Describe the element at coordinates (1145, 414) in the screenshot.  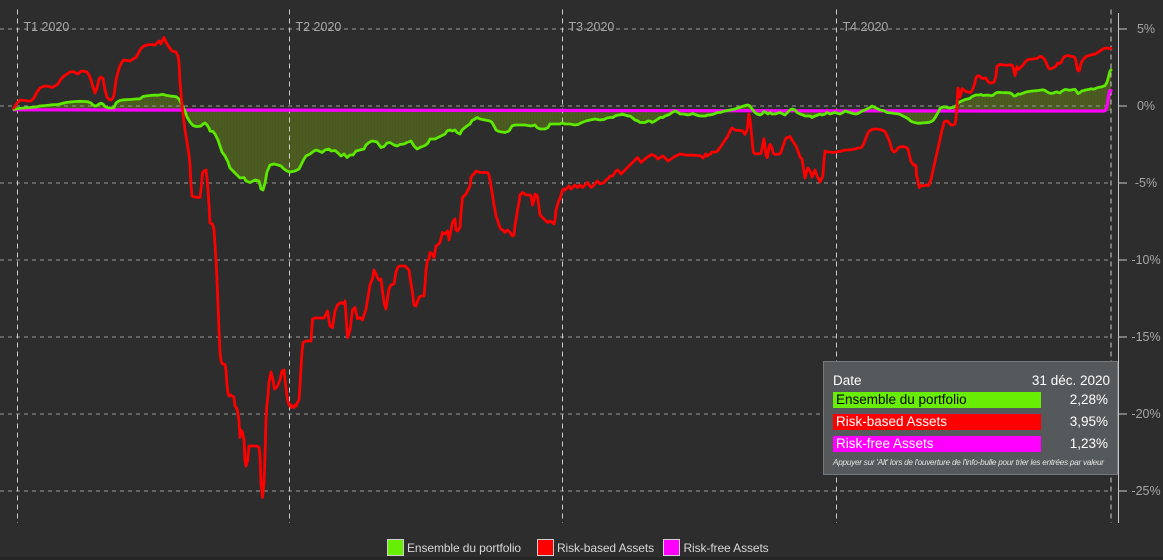
I see `svg-text: -20%` at that location.